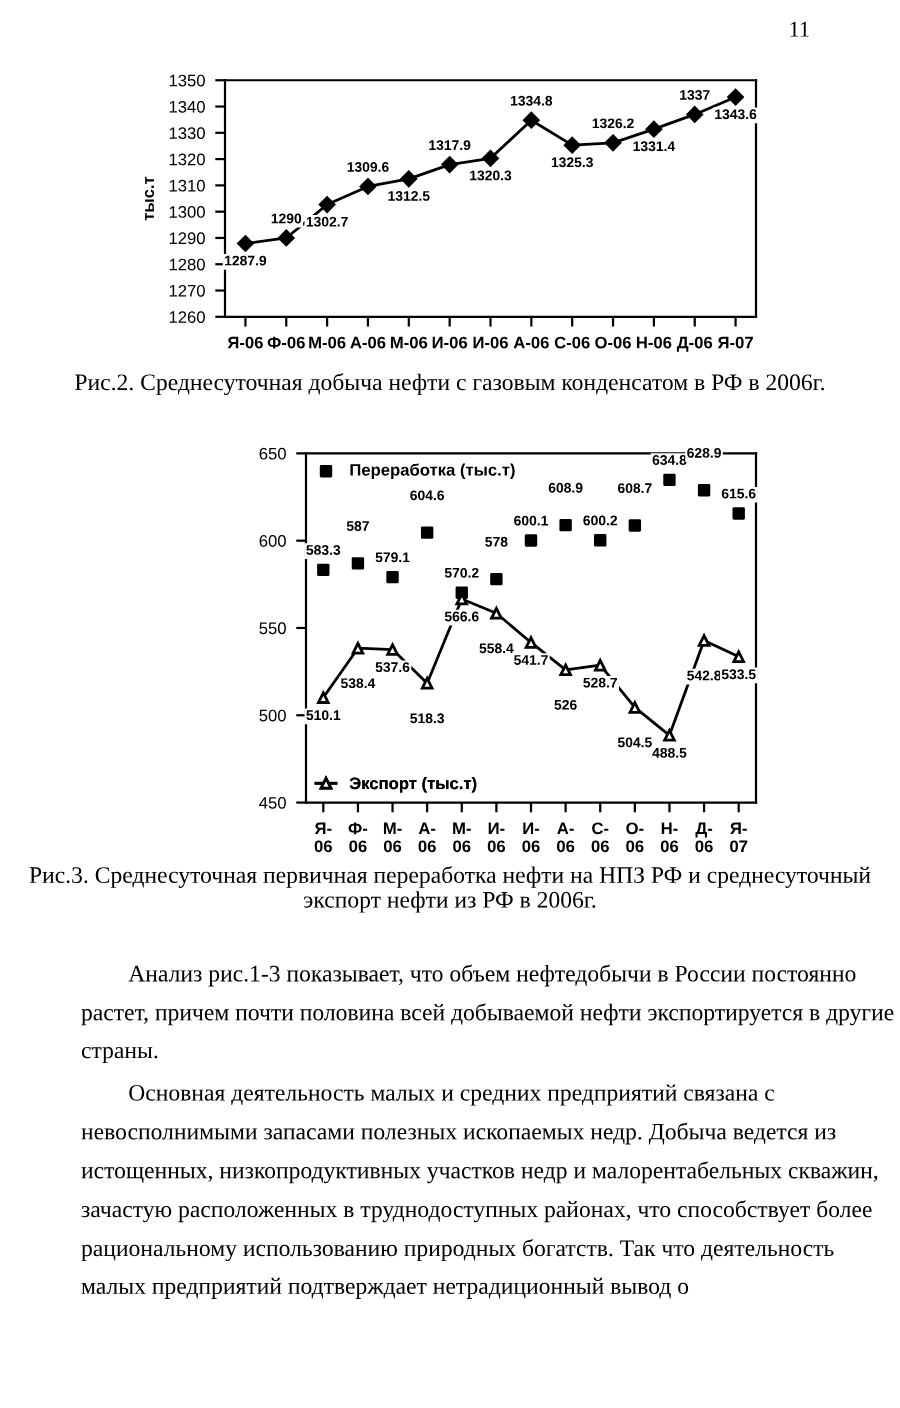  What do you see at coordinates (487, 1014) in the screenshot?
I see `text: Анализ рис.1-3 показывает, что объем нефтедобычи в России постоянно растет, причем почти половина всей добываемой нефти экспортируется в другие страны.` at bounding box center [487, 1014].